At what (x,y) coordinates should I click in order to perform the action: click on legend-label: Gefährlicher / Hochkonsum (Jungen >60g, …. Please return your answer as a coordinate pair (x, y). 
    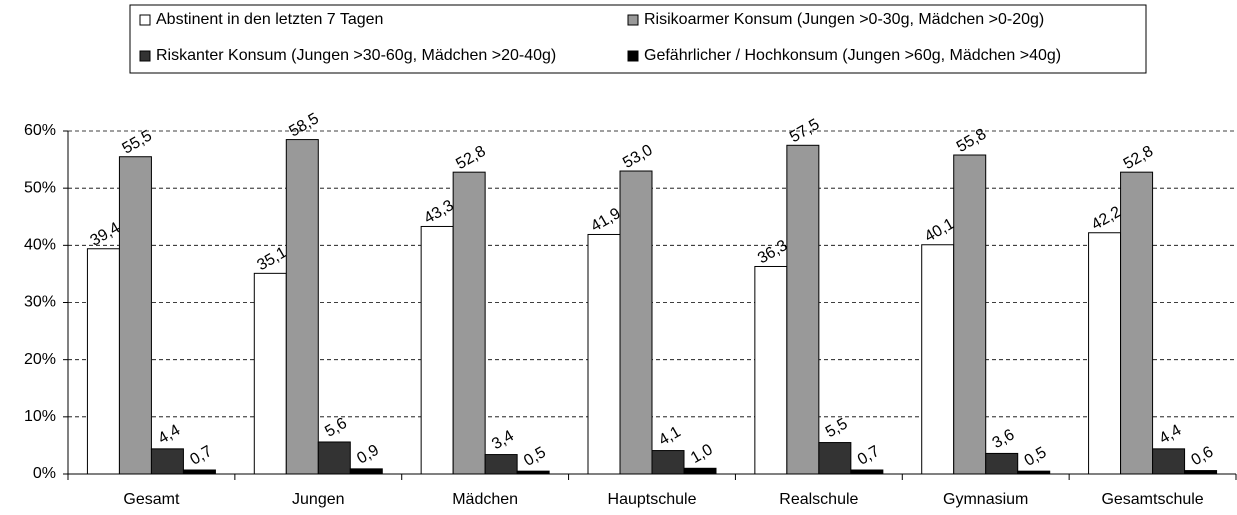
    Looking at the image, I should click on (852, 55).